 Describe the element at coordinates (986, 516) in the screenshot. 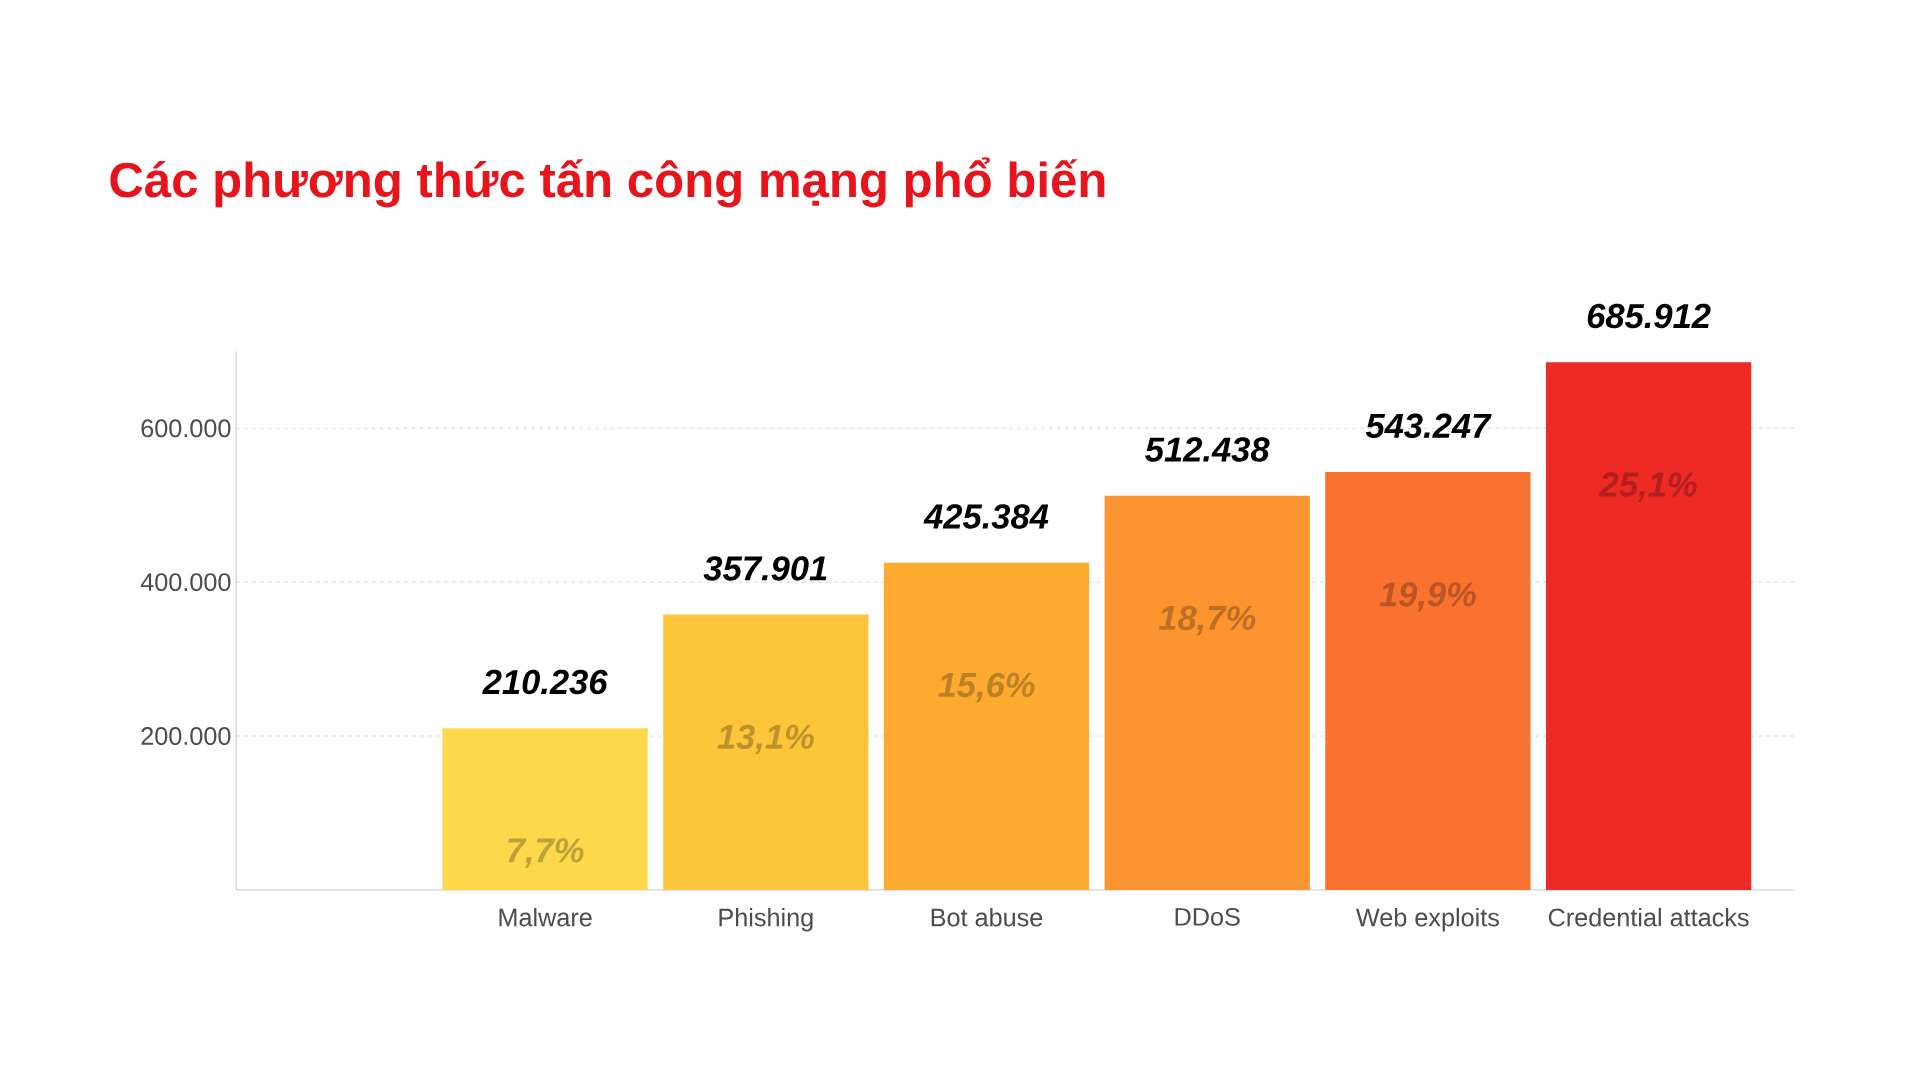

I see `data-label: 425.384` at that location.